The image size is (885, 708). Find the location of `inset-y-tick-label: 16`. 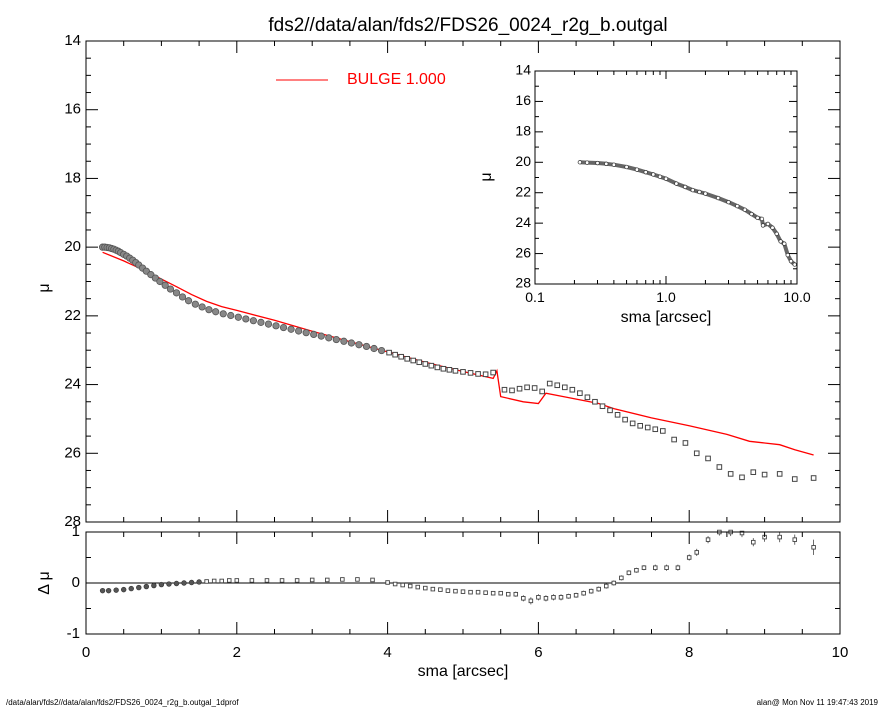

inset-y-tick-label: 16 is located at coordinates (523, 100).